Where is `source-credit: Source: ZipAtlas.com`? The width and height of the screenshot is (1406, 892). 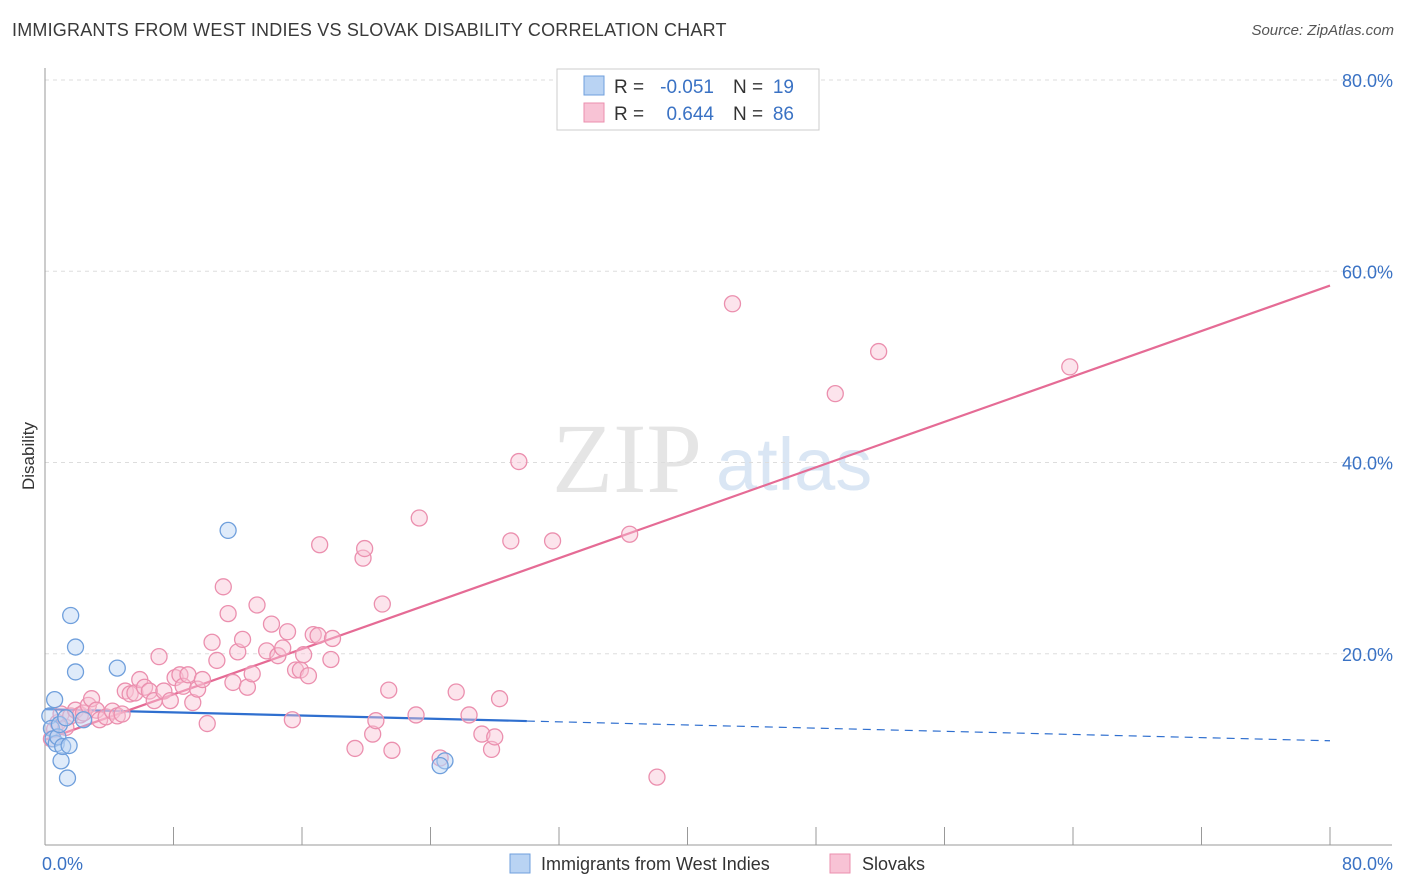
source-credit: Source: ZipAtlas.com is located at coordinates (1322, 30).